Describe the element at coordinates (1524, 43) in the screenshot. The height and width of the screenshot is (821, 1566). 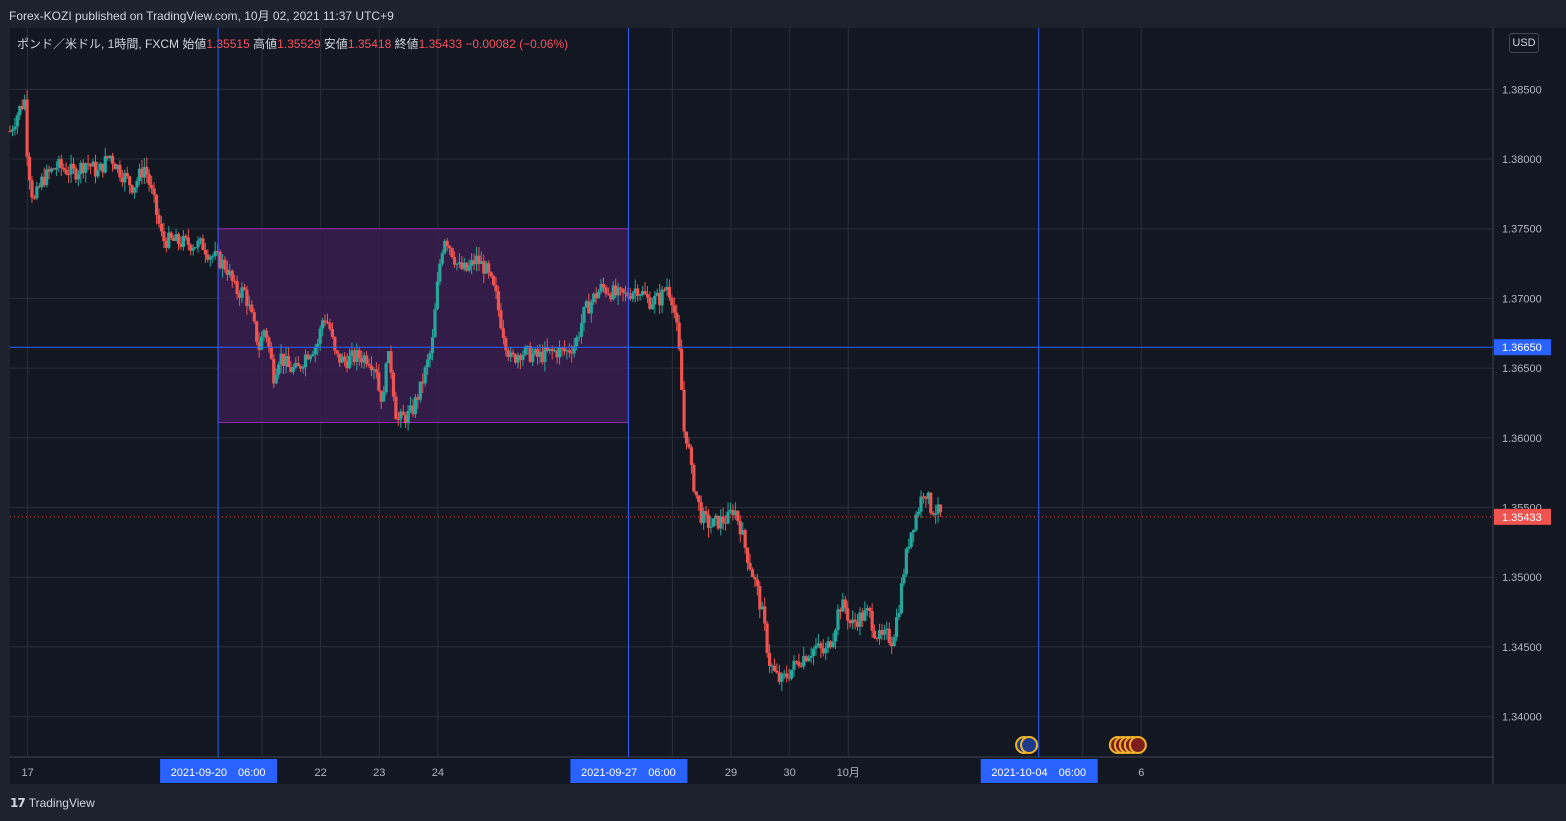
I see `currency-button: USD` at that location.